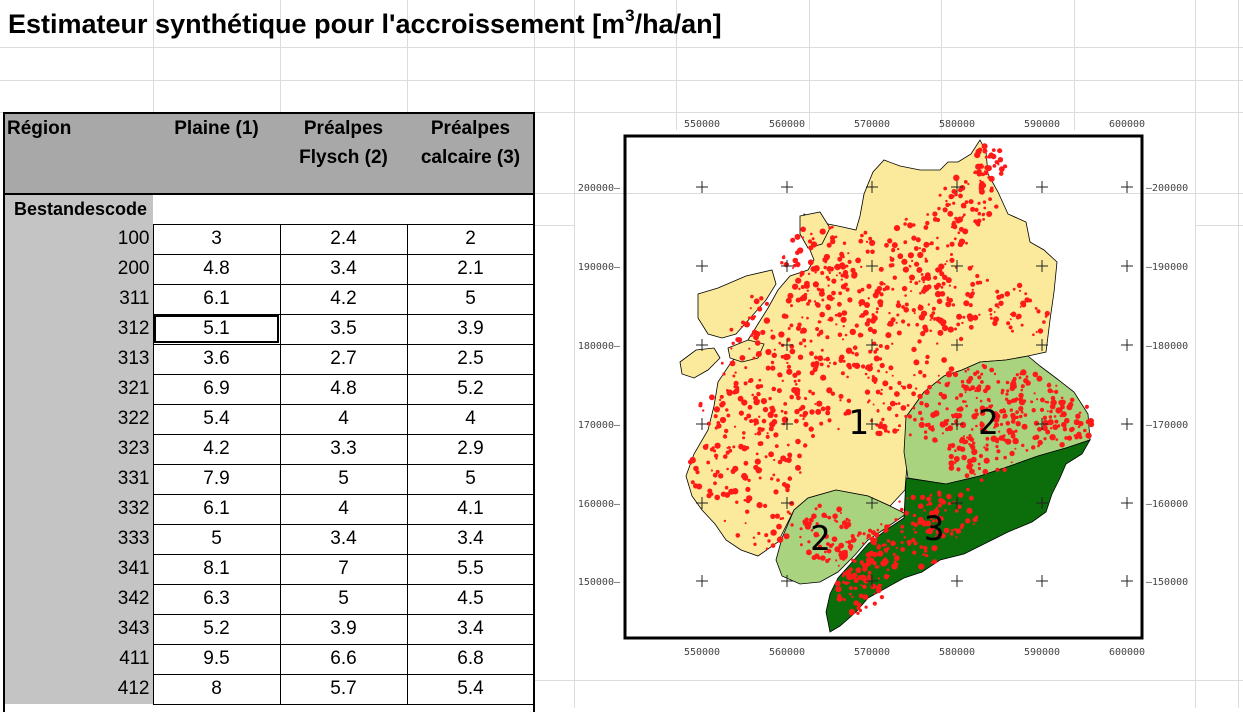 The image size is (1243, 712). I want to click on plaine-value-cell: 6.3, so click(216, 599).